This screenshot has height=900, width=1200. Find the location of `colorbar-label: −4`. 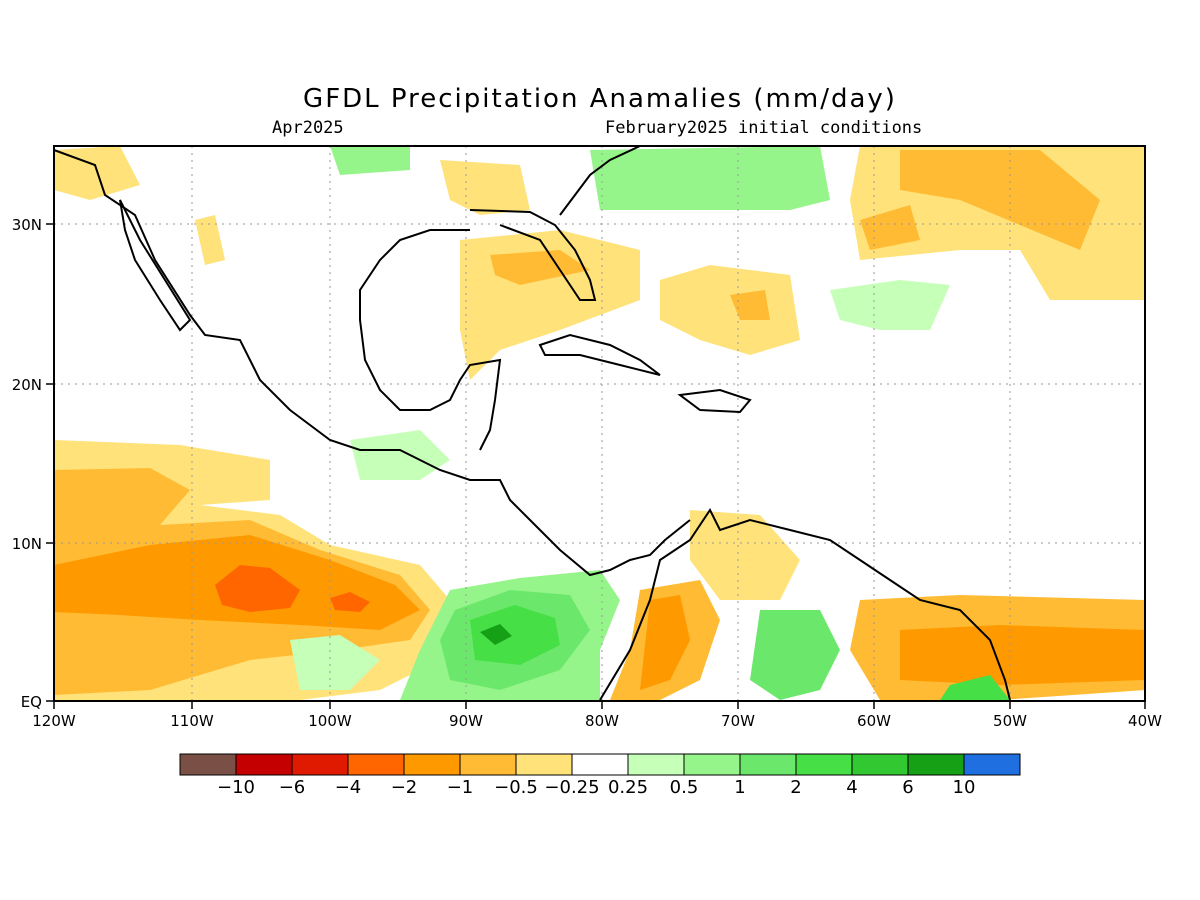

colorbar-label: −4 is located at coordinates (348, 787).